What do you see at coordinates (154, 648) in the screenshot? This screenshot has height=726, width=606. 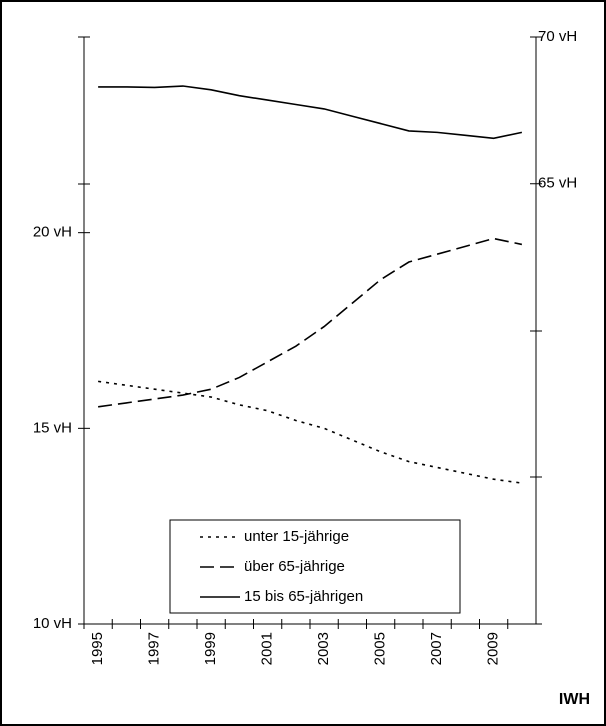 I see `x-tick-label: 1997` at bounding box center [154, 648].